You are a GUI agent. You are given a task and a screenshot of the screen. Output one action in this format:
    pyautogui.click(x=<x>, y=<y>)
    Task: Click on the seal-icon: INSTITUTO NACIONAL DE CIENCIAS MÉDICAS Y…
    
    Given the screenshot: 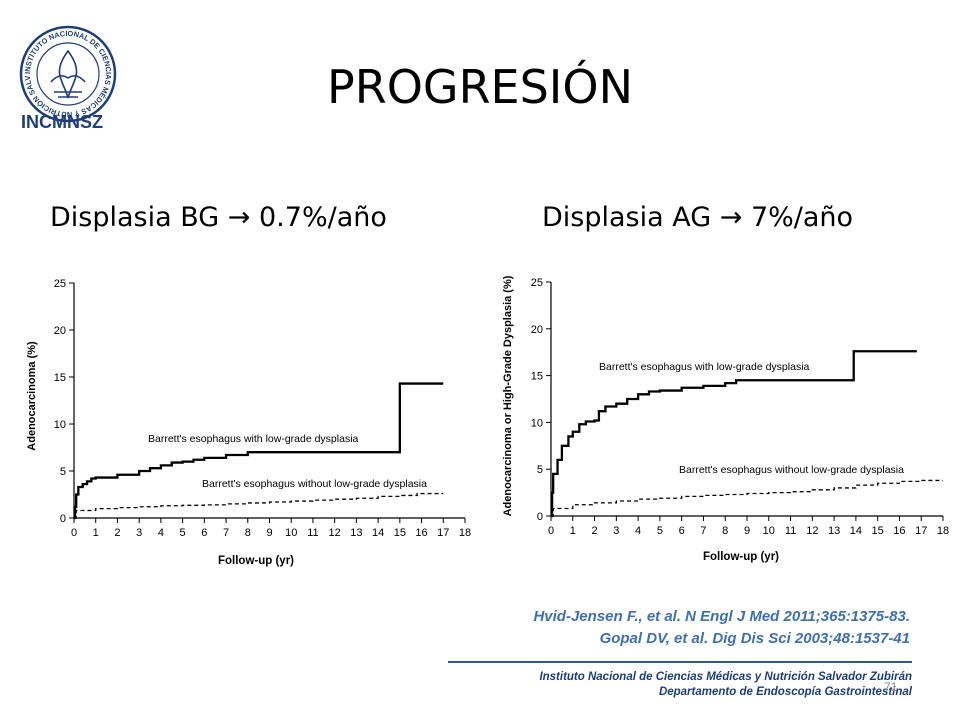 What is the action you would take?
    pyautogui.click(x=67, y=70)
    